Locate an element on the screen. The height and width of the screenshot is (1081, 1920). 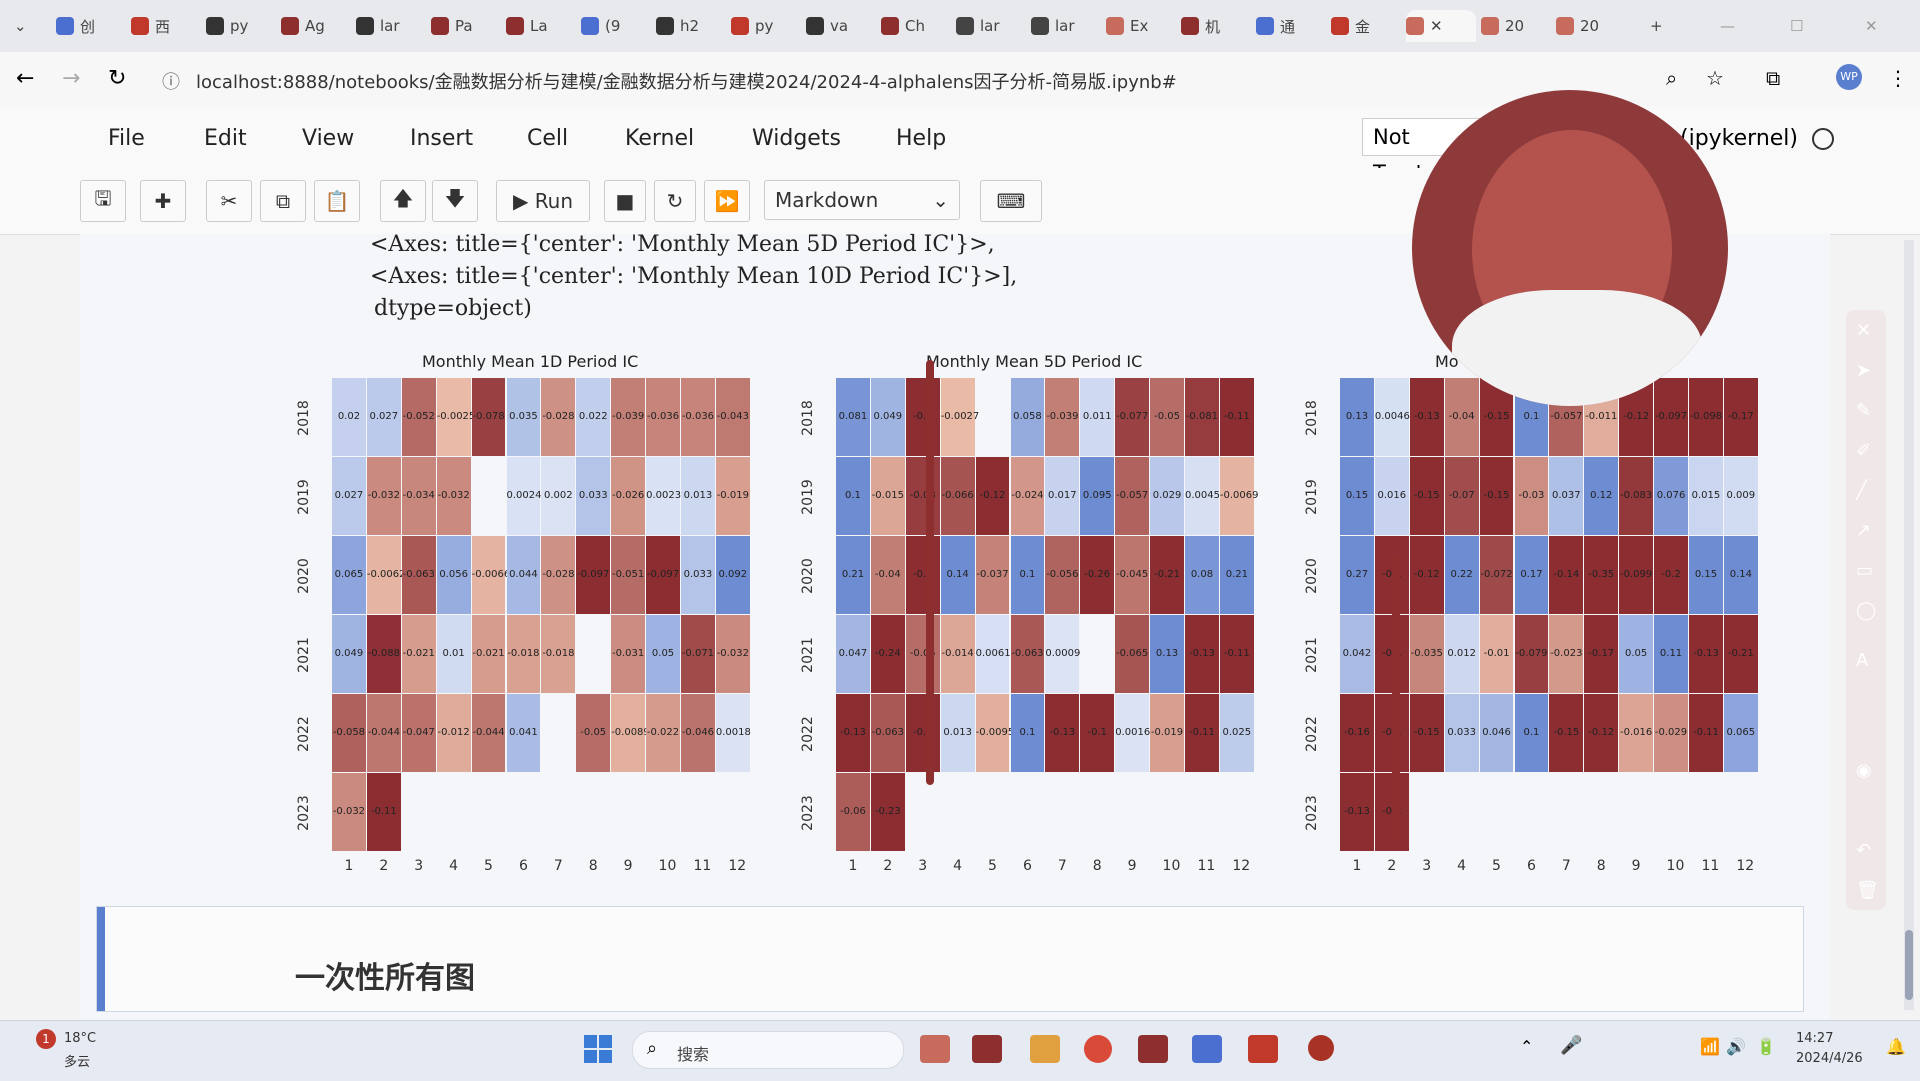
undo-icon: ↶ is located at coordinates (1864, 850).